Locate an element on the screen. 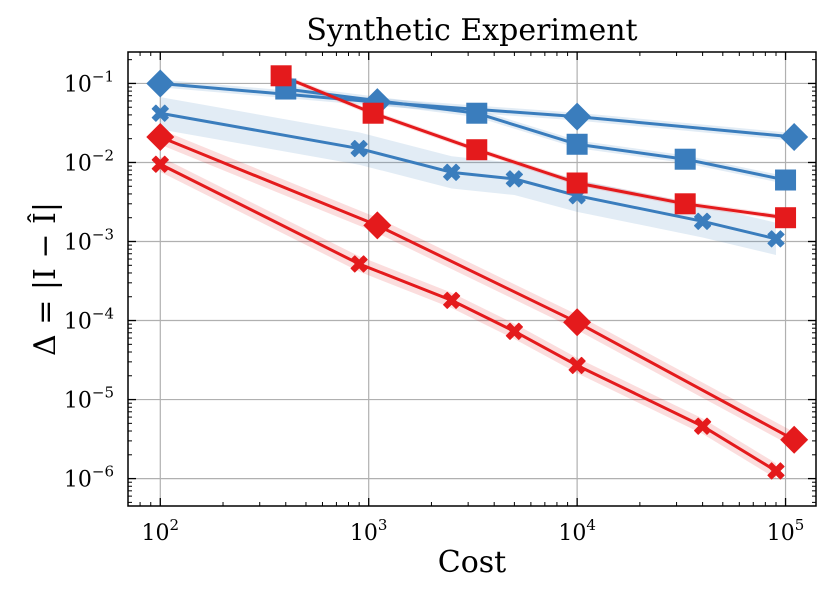  y-tick-labels: 10⁻⁶ 10⁻⁵ 10⁻⁴ 10⁻³ 10⁻² 10⁻¹ is located at coordinates (89, 279).